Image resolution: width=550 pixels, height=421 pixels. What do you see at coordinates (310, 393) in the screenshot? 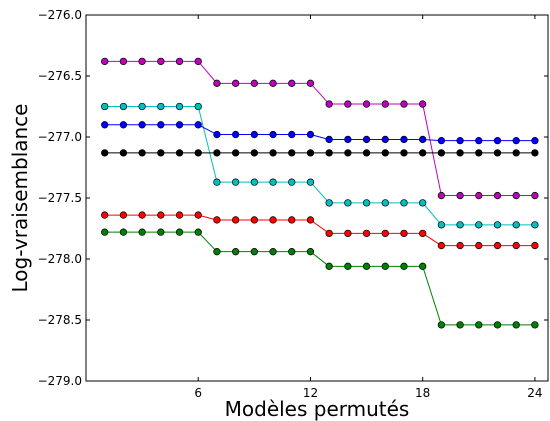
I see `x-tick-label: 12` at bounding box center [310, 393].